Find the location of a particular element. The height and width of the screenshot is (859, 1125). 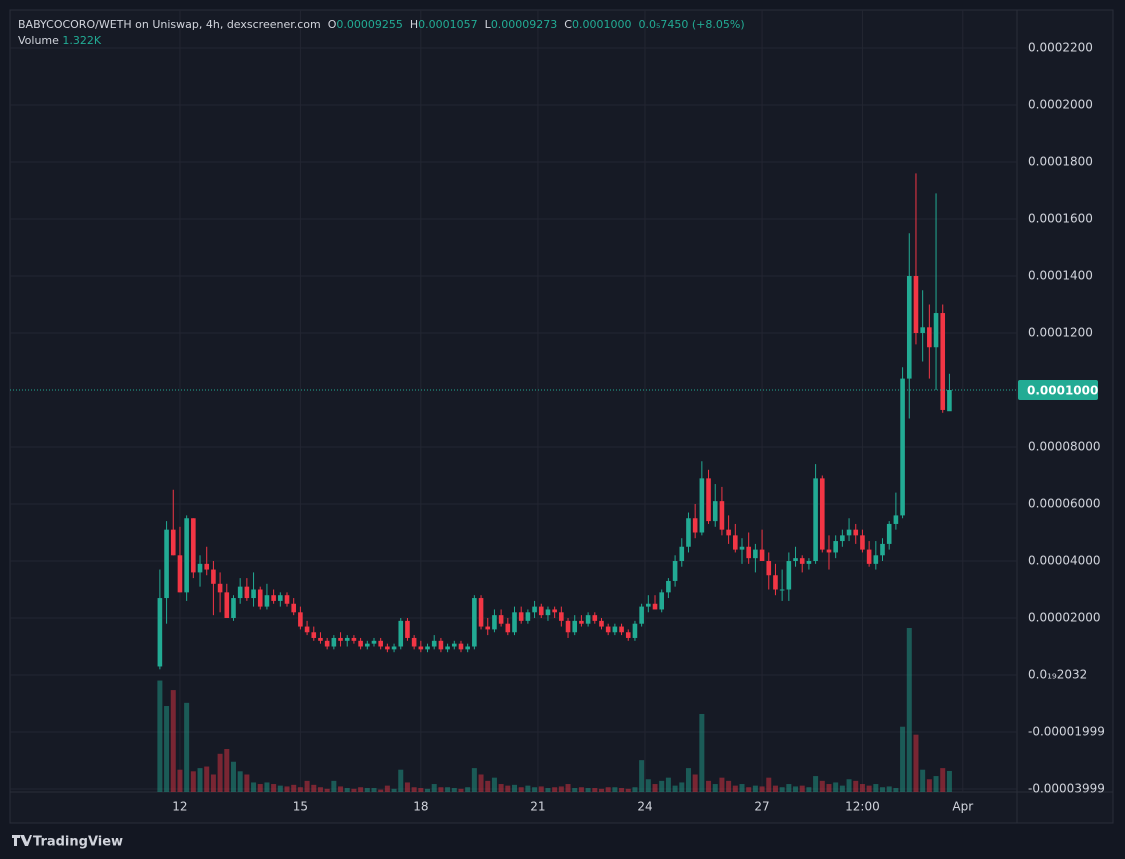

ohlc-key: O is located at coordinates (332, 24).